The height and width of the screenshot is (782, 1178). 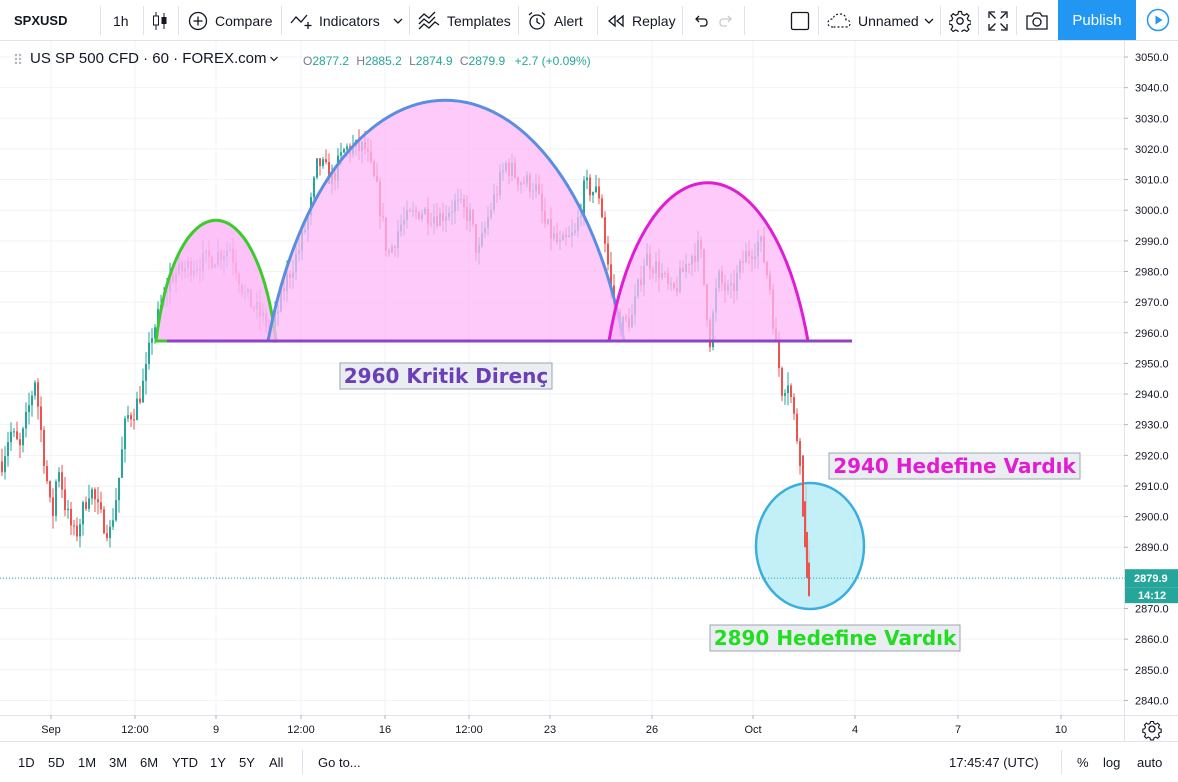 What do you see at coordinates (1157, 20) in the screenshot?
I see `play-button` at bounding box center [1157, 20].